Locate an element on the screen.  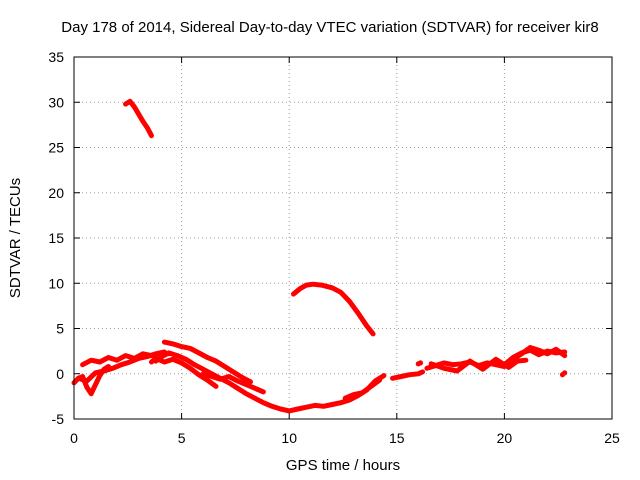
y-tick-label: 20 is located at coordinates (56, 193).